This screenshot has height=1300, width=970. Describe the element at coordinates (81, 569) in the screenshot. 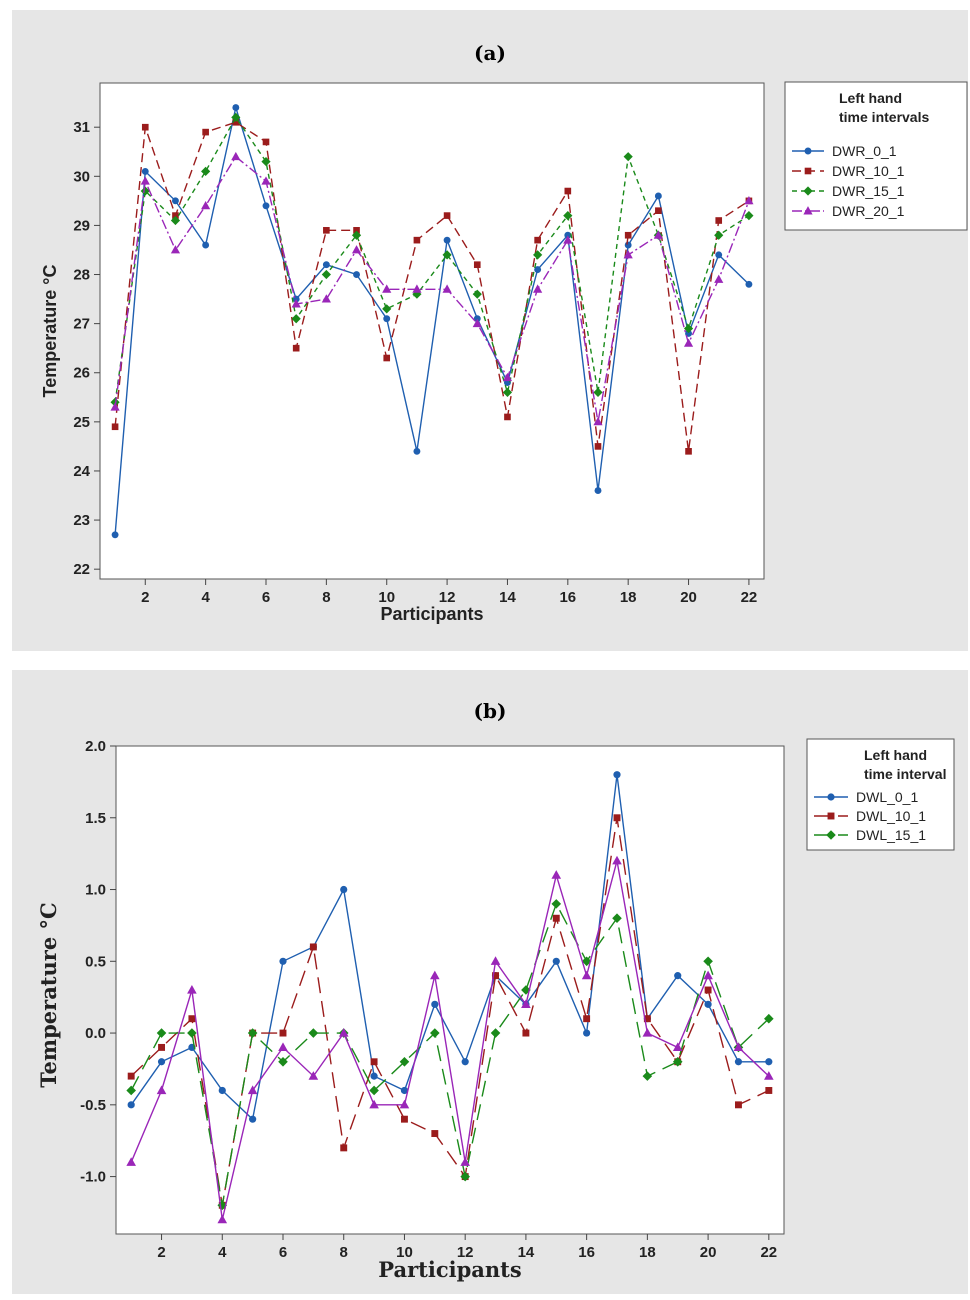

I see `y-tick-label: 22` at that location.